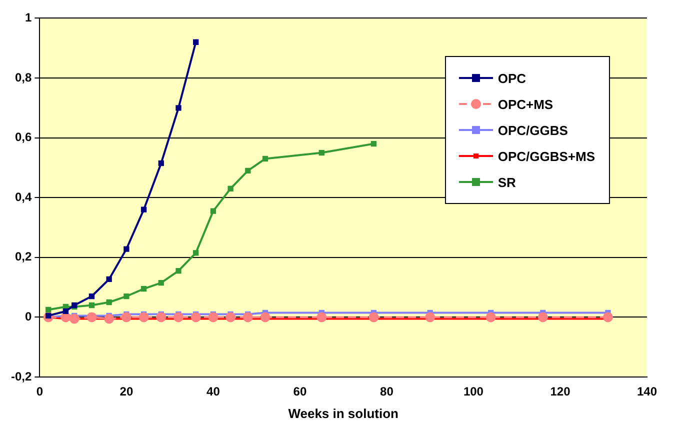 The image size is (673, 434). Describe the element at coordinates (23, 137) in the screenshot. I see `y-tick-label: 0,6` at that location.